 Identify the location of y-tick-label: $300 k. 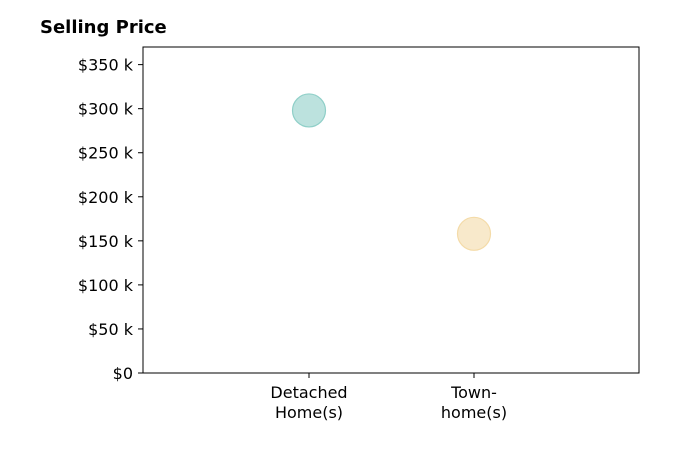
(106, 109).